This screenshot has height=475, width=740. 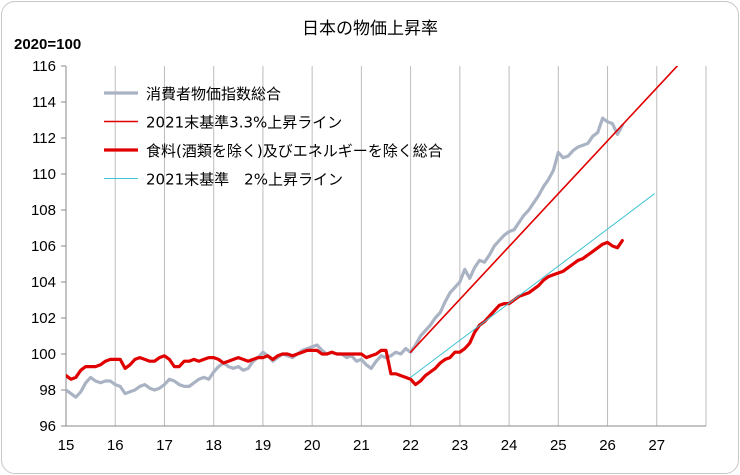 What do you see at coordinates (44, 66) in the screenshot?
I see `y-tick-label: 116` at bounding box center [44, 66].